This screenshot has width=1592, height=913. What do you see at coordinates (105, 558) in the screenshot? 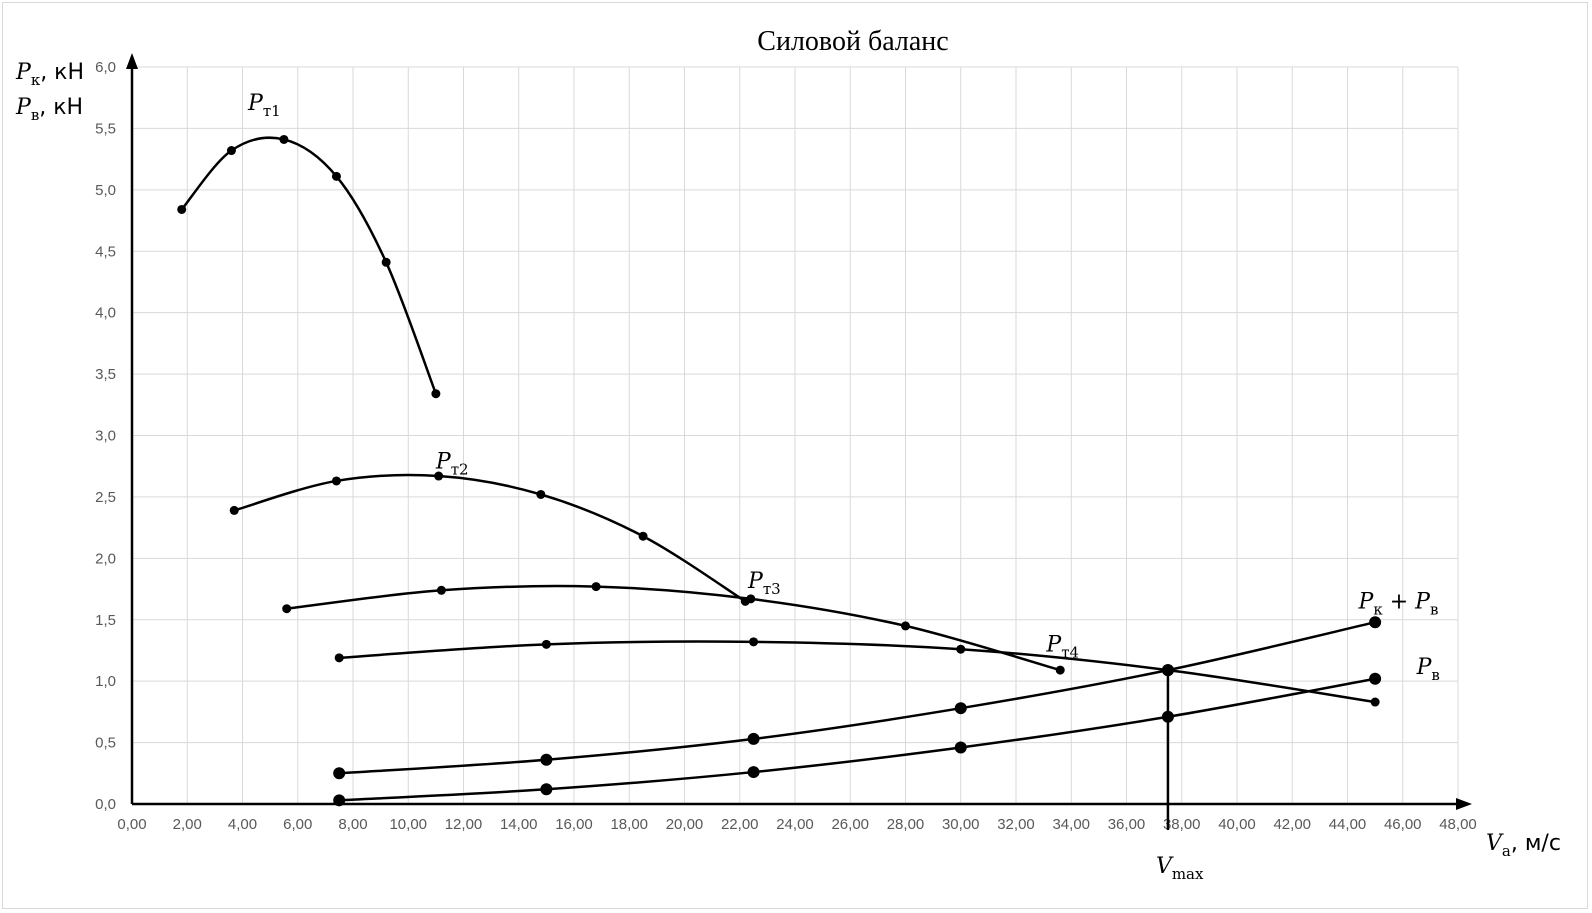
I see `y-tick-label: 2,0` at bounding box center [105, 558].